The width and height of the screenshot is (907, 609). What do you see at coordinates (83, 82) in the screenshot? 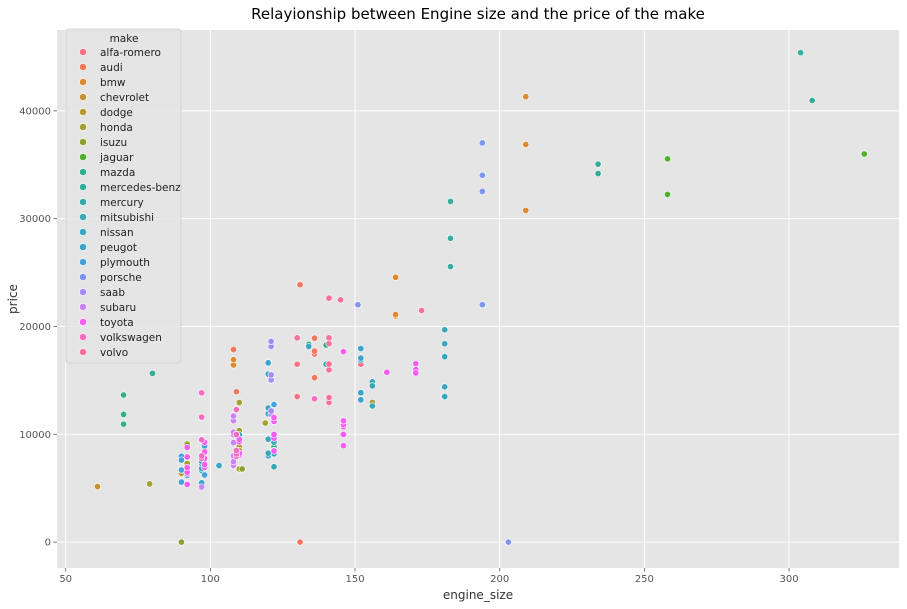
I see `legend-marker-bmw` at bounding box center [83, 82].